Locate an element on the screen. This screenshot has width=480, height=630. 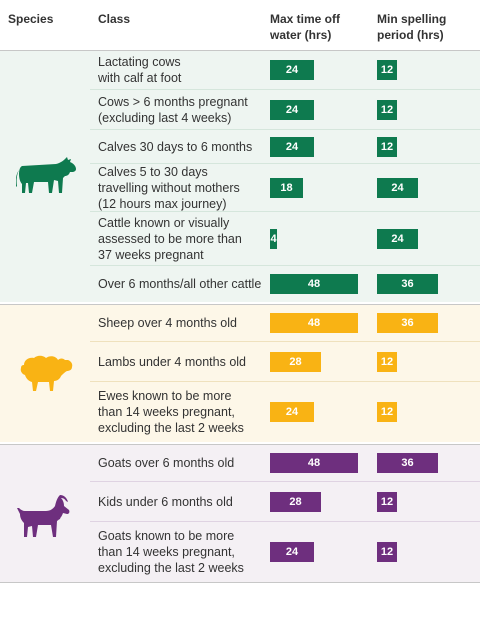
class-label-line: Calves 30 days to 6 months is located at coordinates (175, 147).